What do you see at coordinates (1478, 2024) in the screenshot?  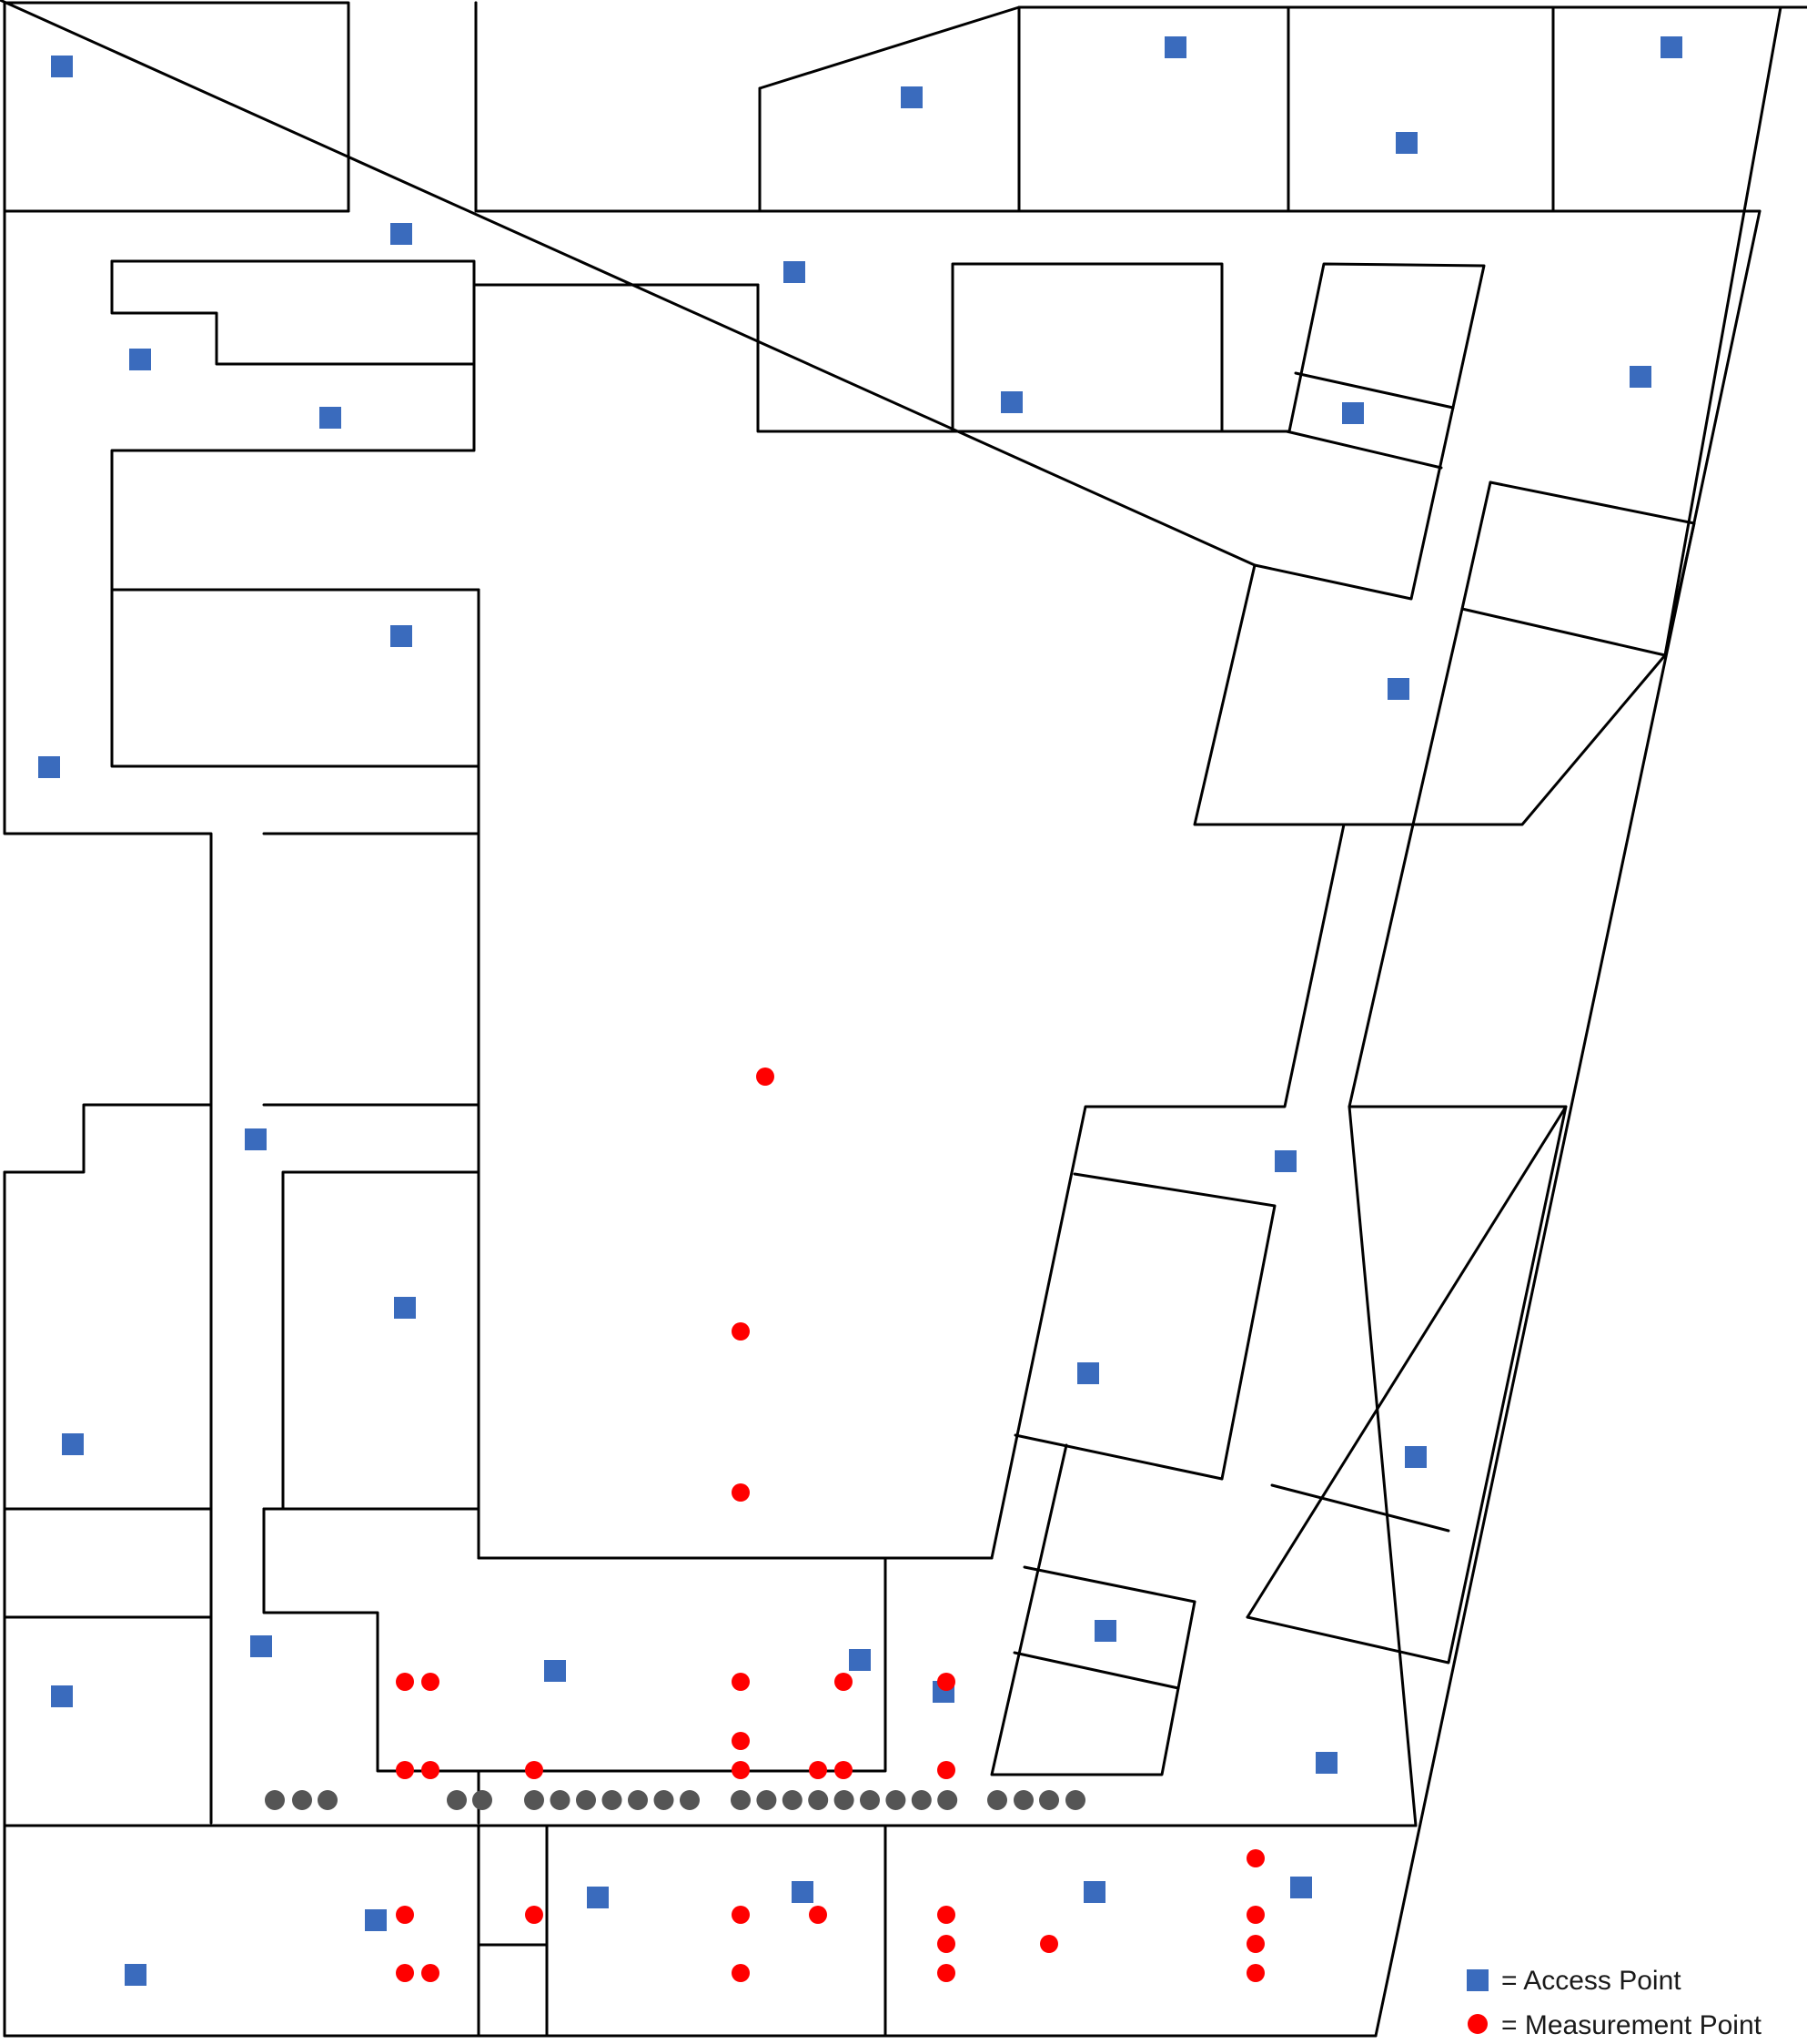 I see `measurement-point-legend-icon` at bounding box center [1478, 2024].